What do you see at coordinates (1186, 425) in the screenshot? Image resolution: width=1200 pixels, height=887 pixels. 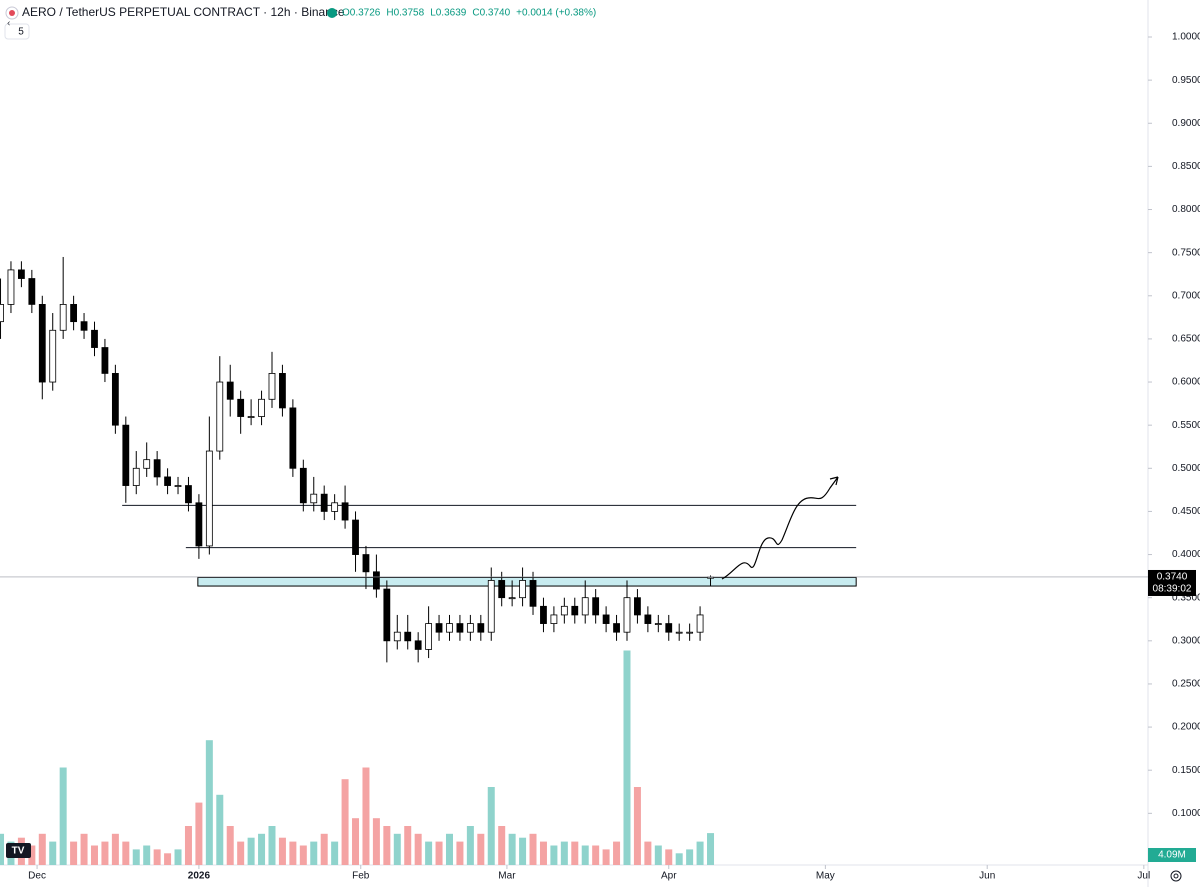 I see `y-tick-label: 0.5500` at bounding box center [1186, 425].